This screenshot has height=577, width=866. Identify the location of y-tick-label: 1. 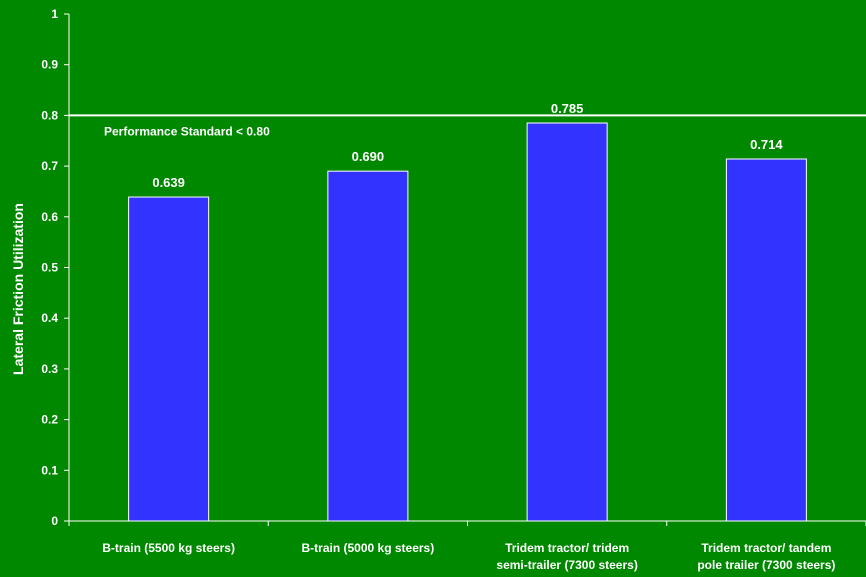
(54, 14).